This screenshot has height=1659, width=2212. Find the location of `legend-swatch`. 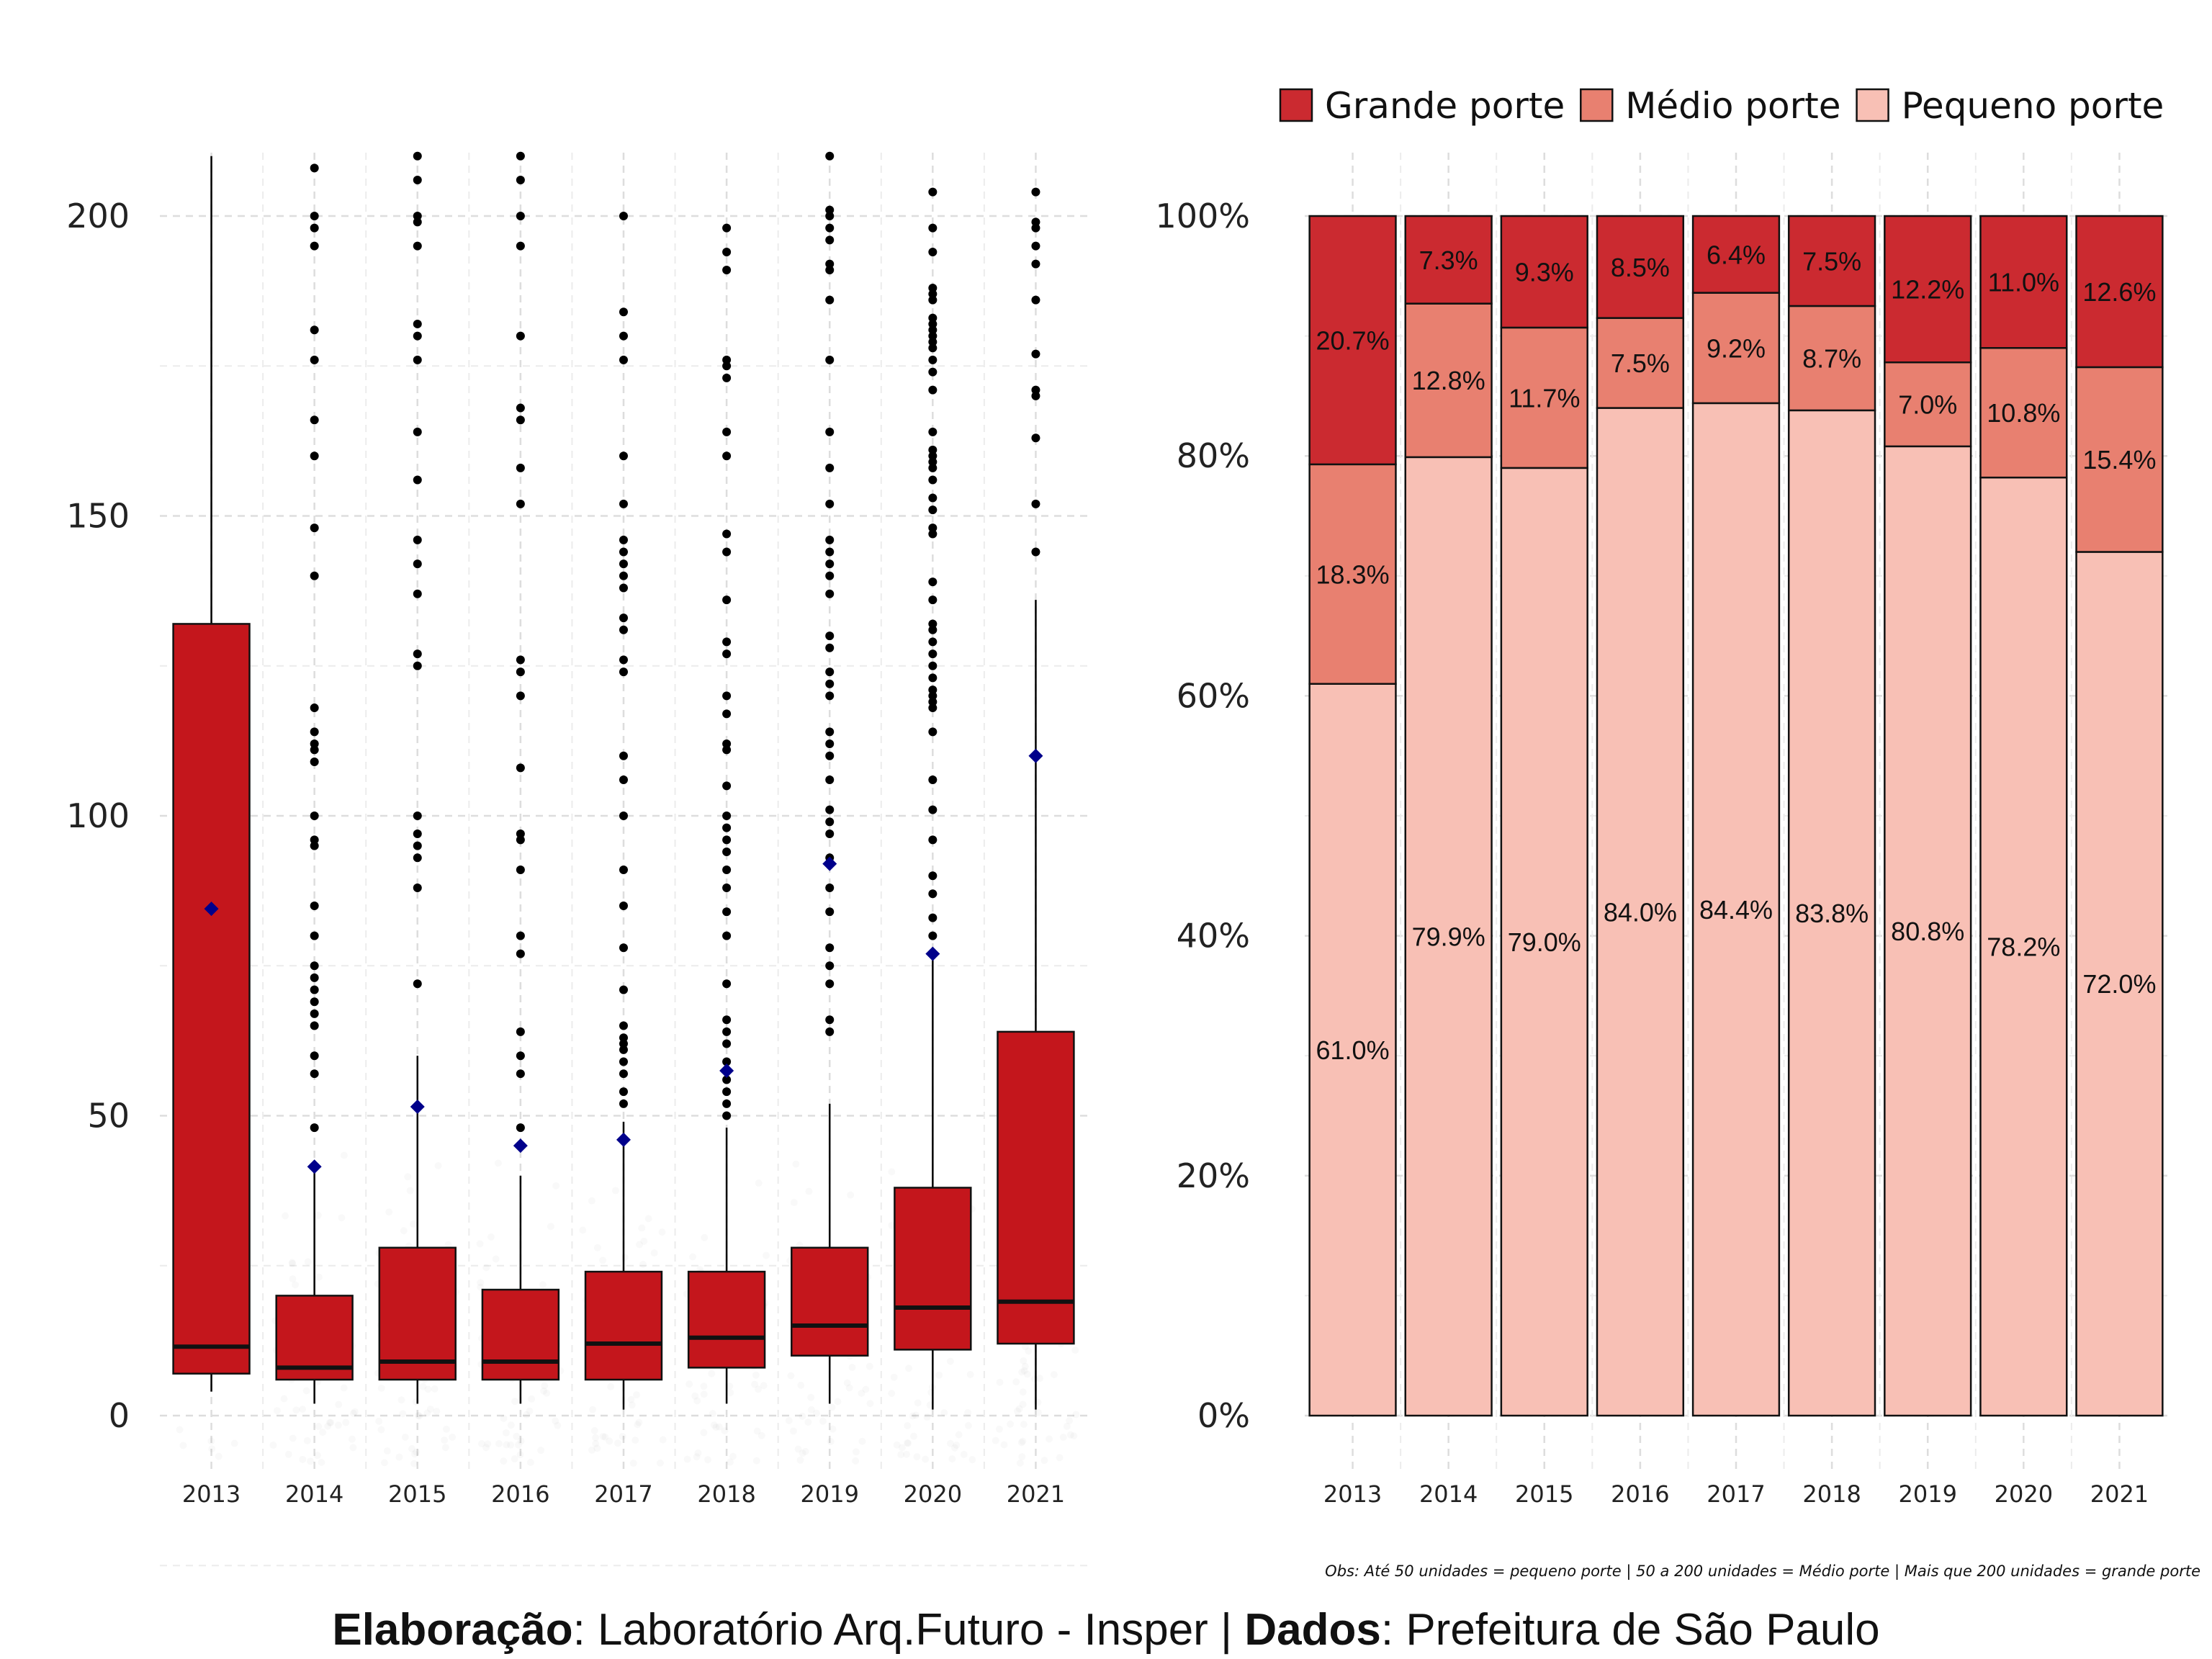

legend-swatch is located at coordinates (1597, 105).